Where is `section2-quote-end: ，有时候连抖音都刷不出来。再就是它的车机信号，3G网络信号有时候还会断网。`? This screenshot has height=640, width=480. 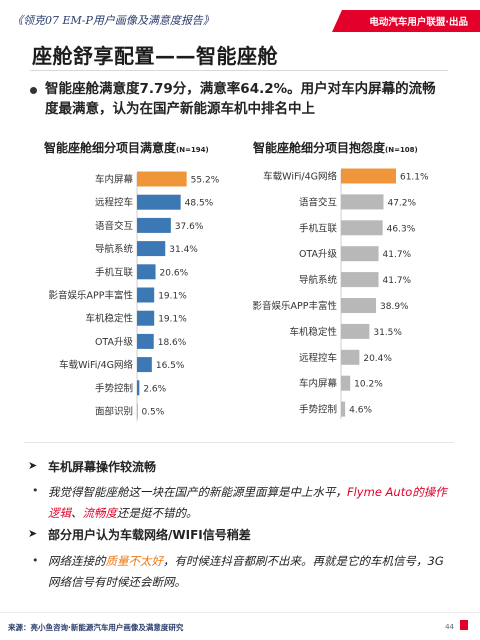 section2-quote-end: ，有时候连抖音都刷不出来。再就是它的车机信号，3G网络信号有时候还会断网。 is located at coordinates (246, 571).